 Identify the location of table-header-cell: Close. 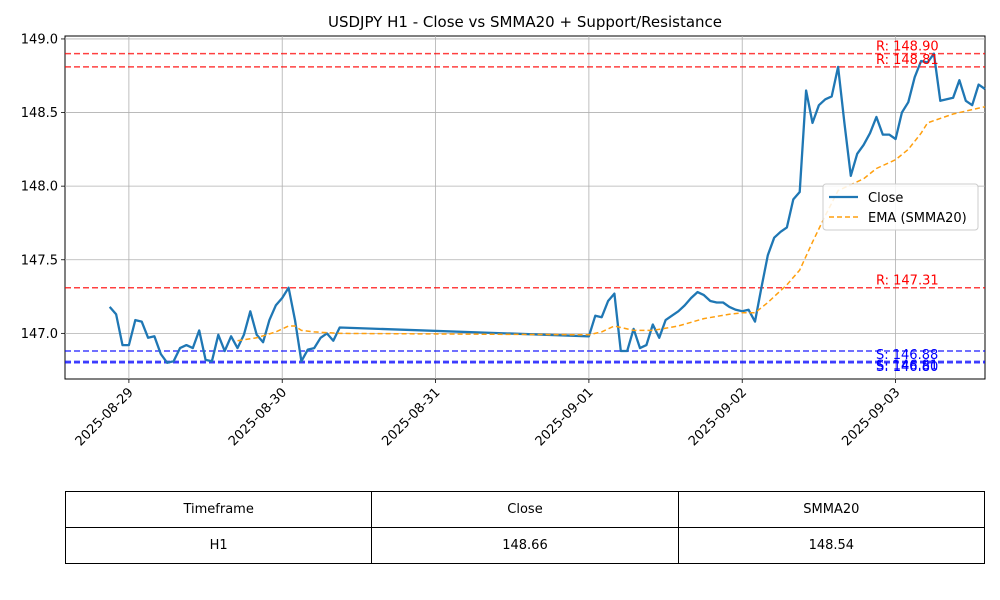
(525, 509).